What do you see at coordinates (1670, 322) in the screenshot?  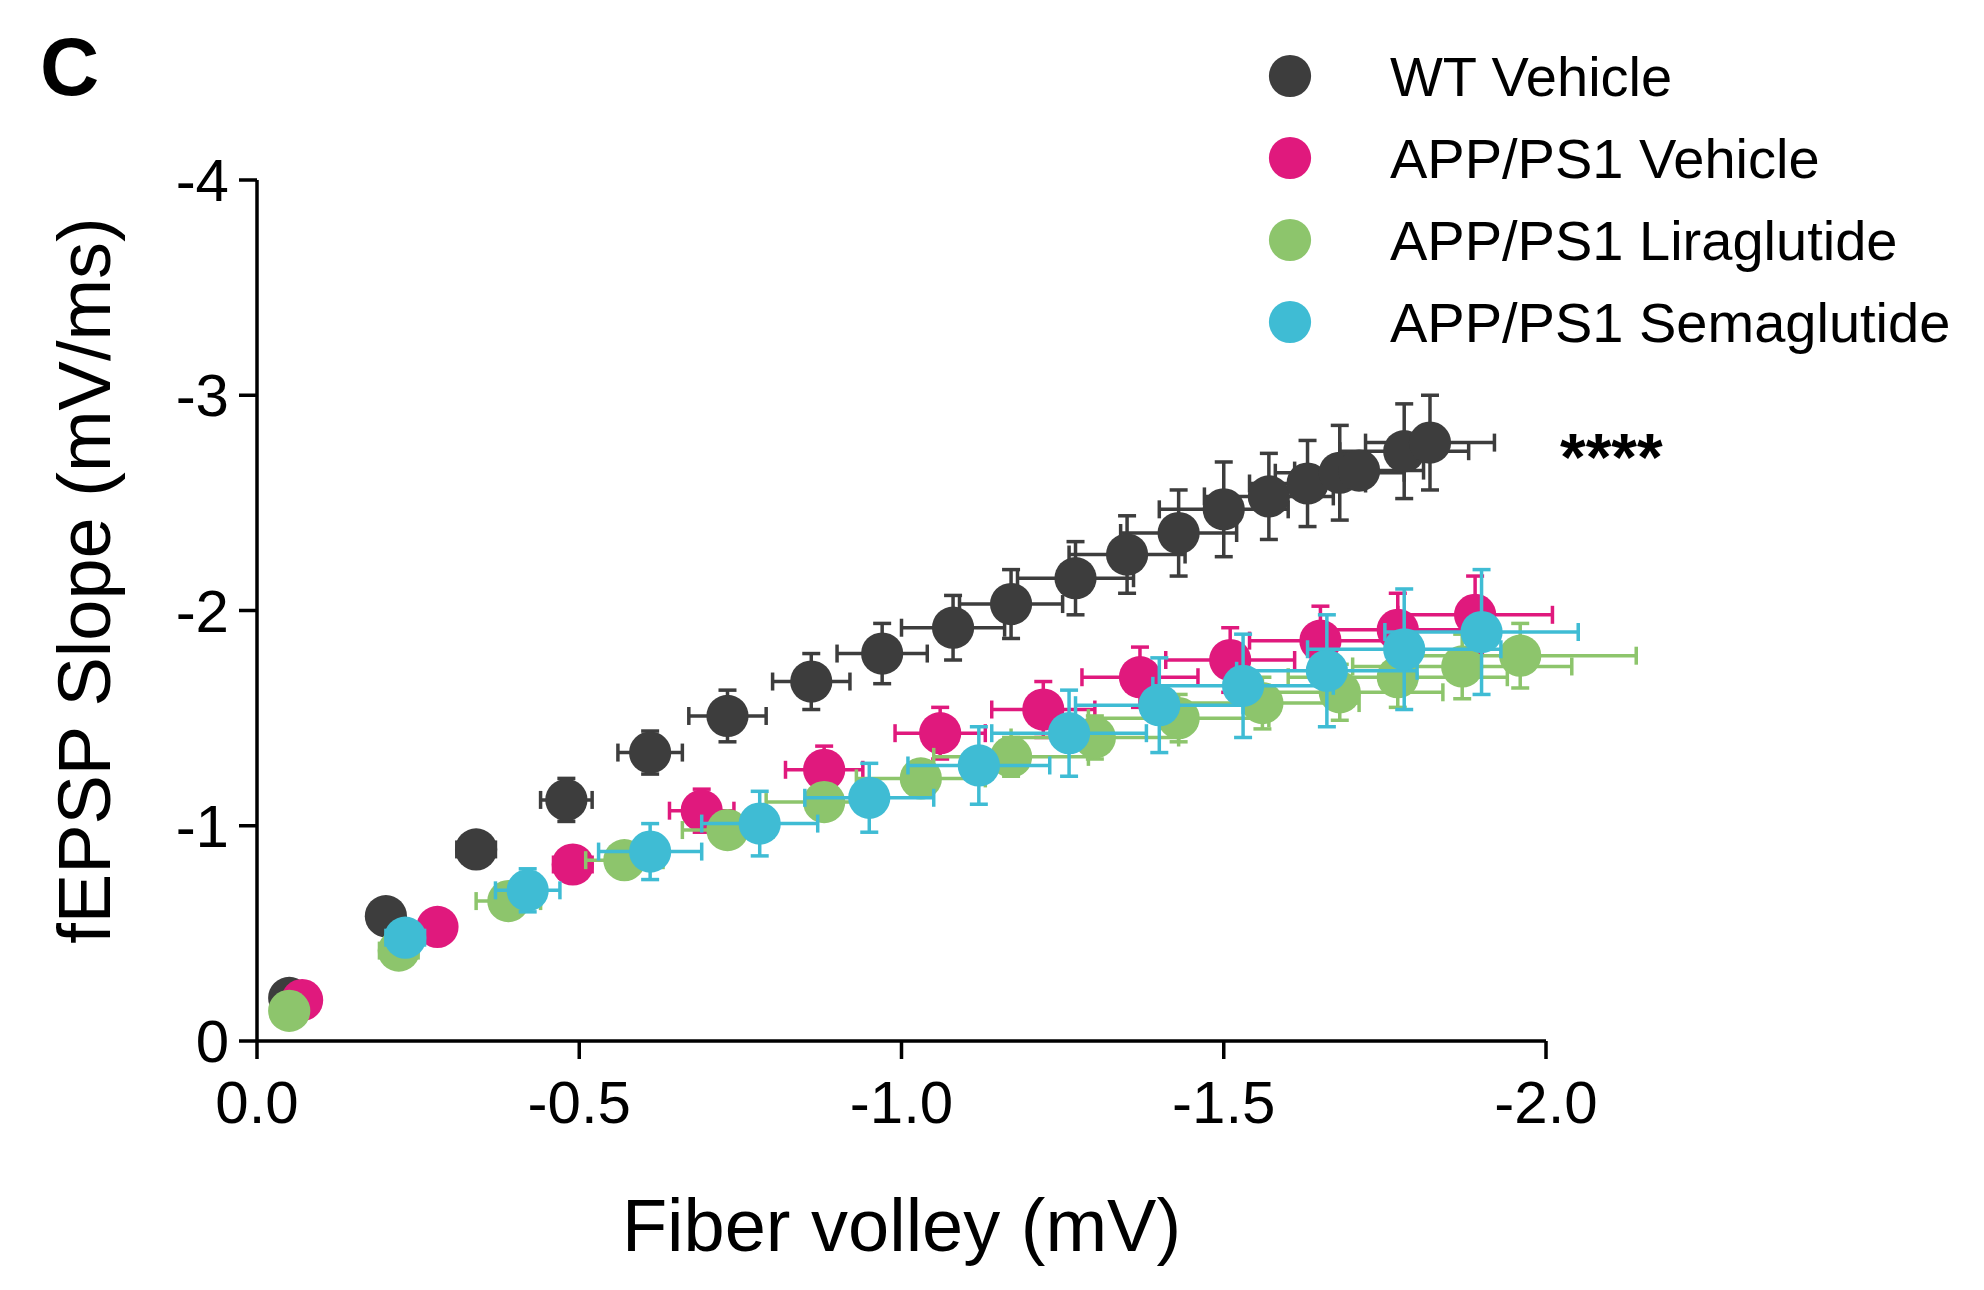 I see `legend-label: APP/PS1 Semaglutide` at bounding box center [1670, 322].